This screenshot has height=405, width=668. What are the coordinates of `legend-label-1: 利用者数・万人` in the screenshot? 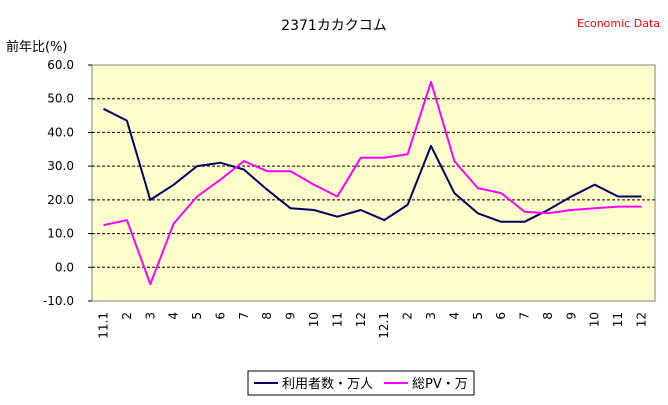 It's located at (327, 384).